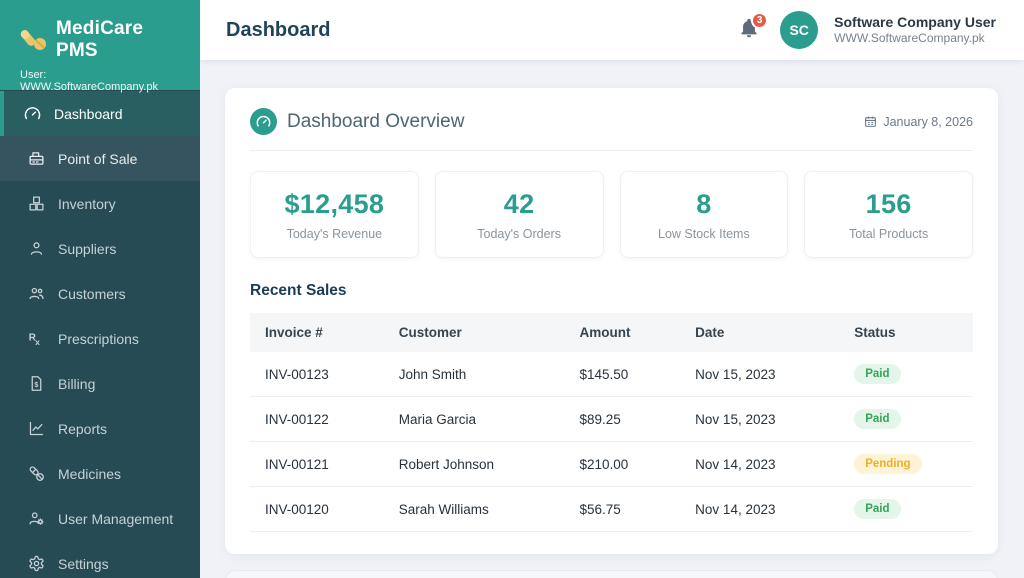 The height and width of the screenshot is (578, 1024). What do you see at coordinates (622, 332) in the screenshot?
I see `col-amount: Amount` at bounding box center [622, 332].